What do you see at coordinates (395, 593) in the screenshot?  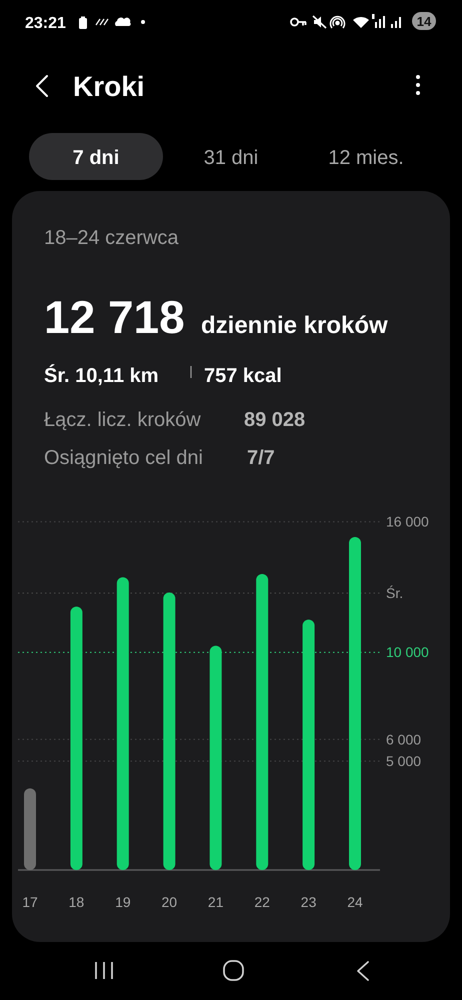 I see `ref-line-label: Śr.` at bounding box center [395, 593].